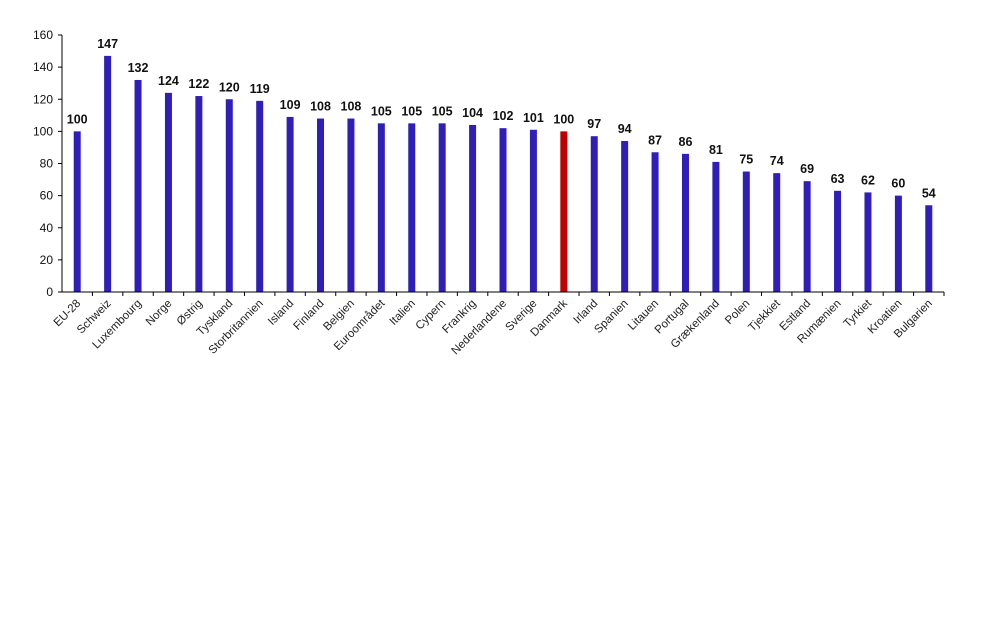 The width and height of the screenshot is (1008, 630). What do you see at coordinates (159, 313) in the screenshot?
I see `x-tick-label: Norge` at bounding box center [159, 313].